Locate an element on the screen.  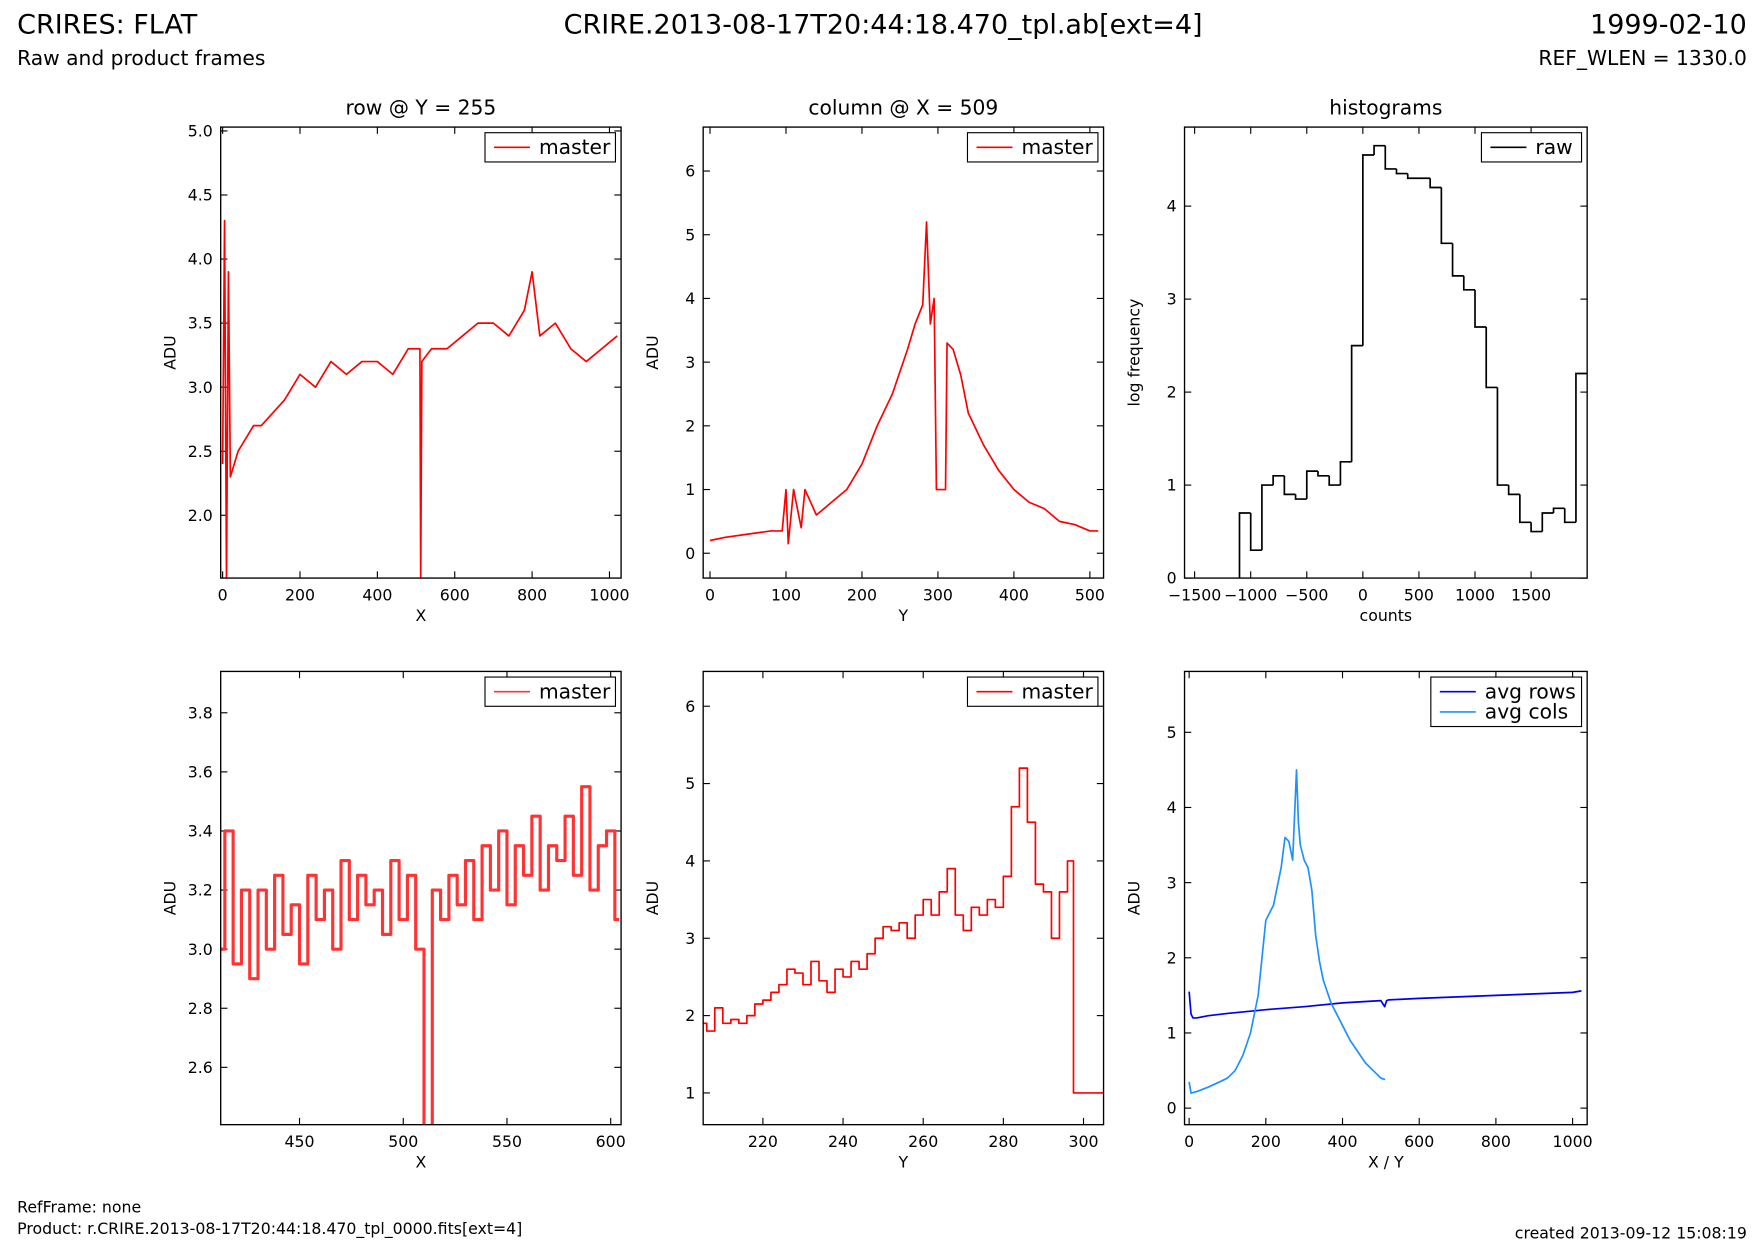
x-tick-label: 500 is located at coordinates (1090, 595).